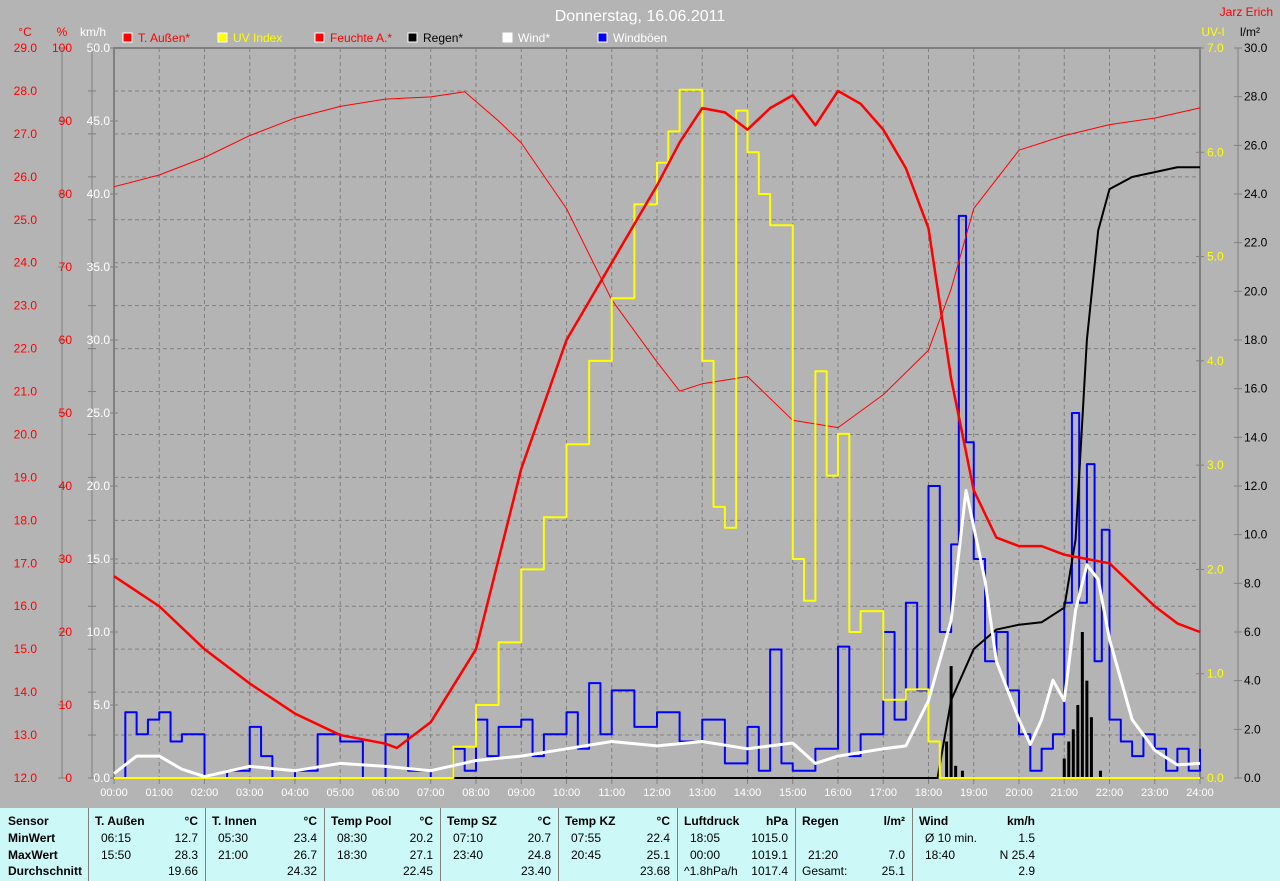 The image size is (1280, 881). Describe the element at coordinates (101, 778) in the screenshot. I see `wind-tick-label: 0.0` at that location.